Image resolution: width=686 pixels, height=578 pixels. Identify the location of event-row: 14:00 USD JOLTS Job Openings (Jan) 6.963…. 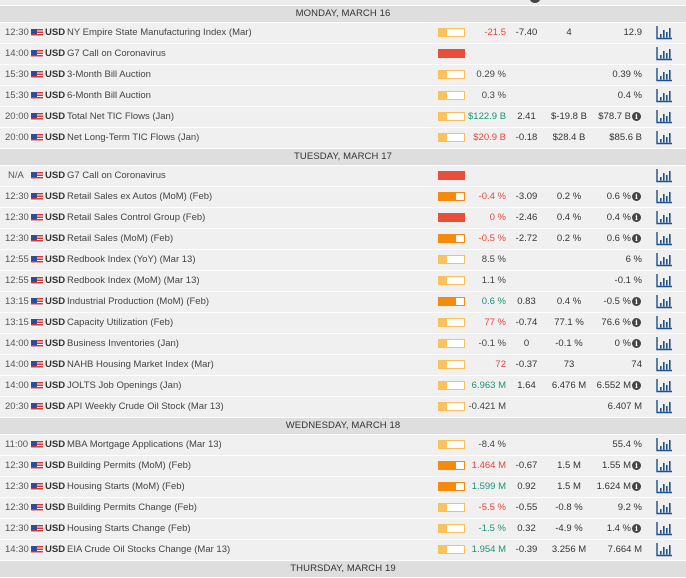
(343, 386).